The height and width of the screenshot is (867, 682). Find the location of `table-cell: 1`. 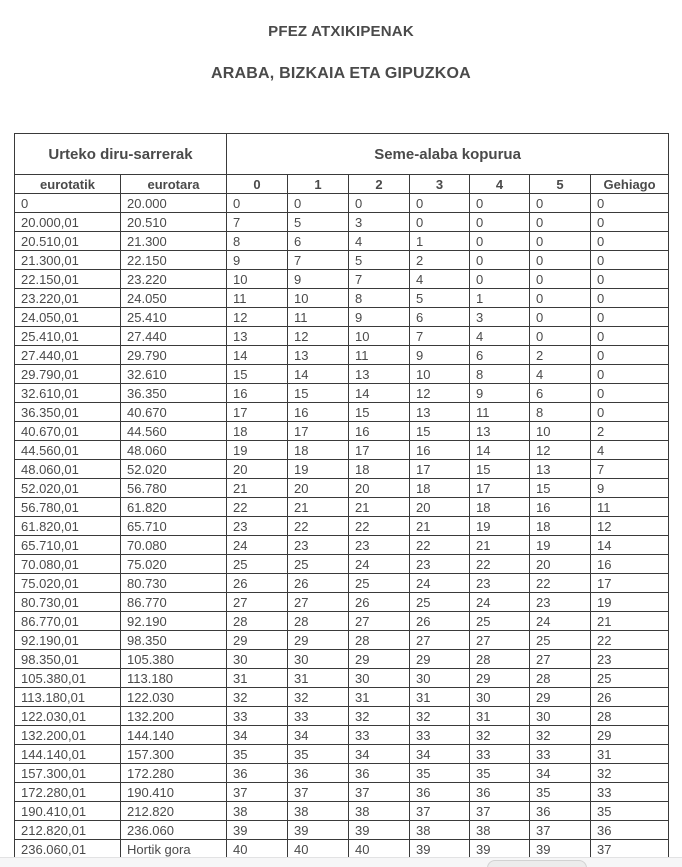

table-cell: 1 is located at coordinates (440, 241).